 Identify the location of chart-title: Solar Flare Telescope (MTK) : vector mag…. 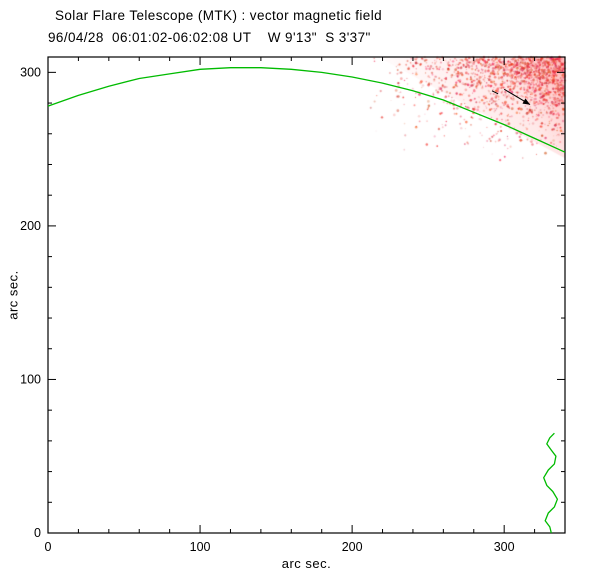
(219, 15).